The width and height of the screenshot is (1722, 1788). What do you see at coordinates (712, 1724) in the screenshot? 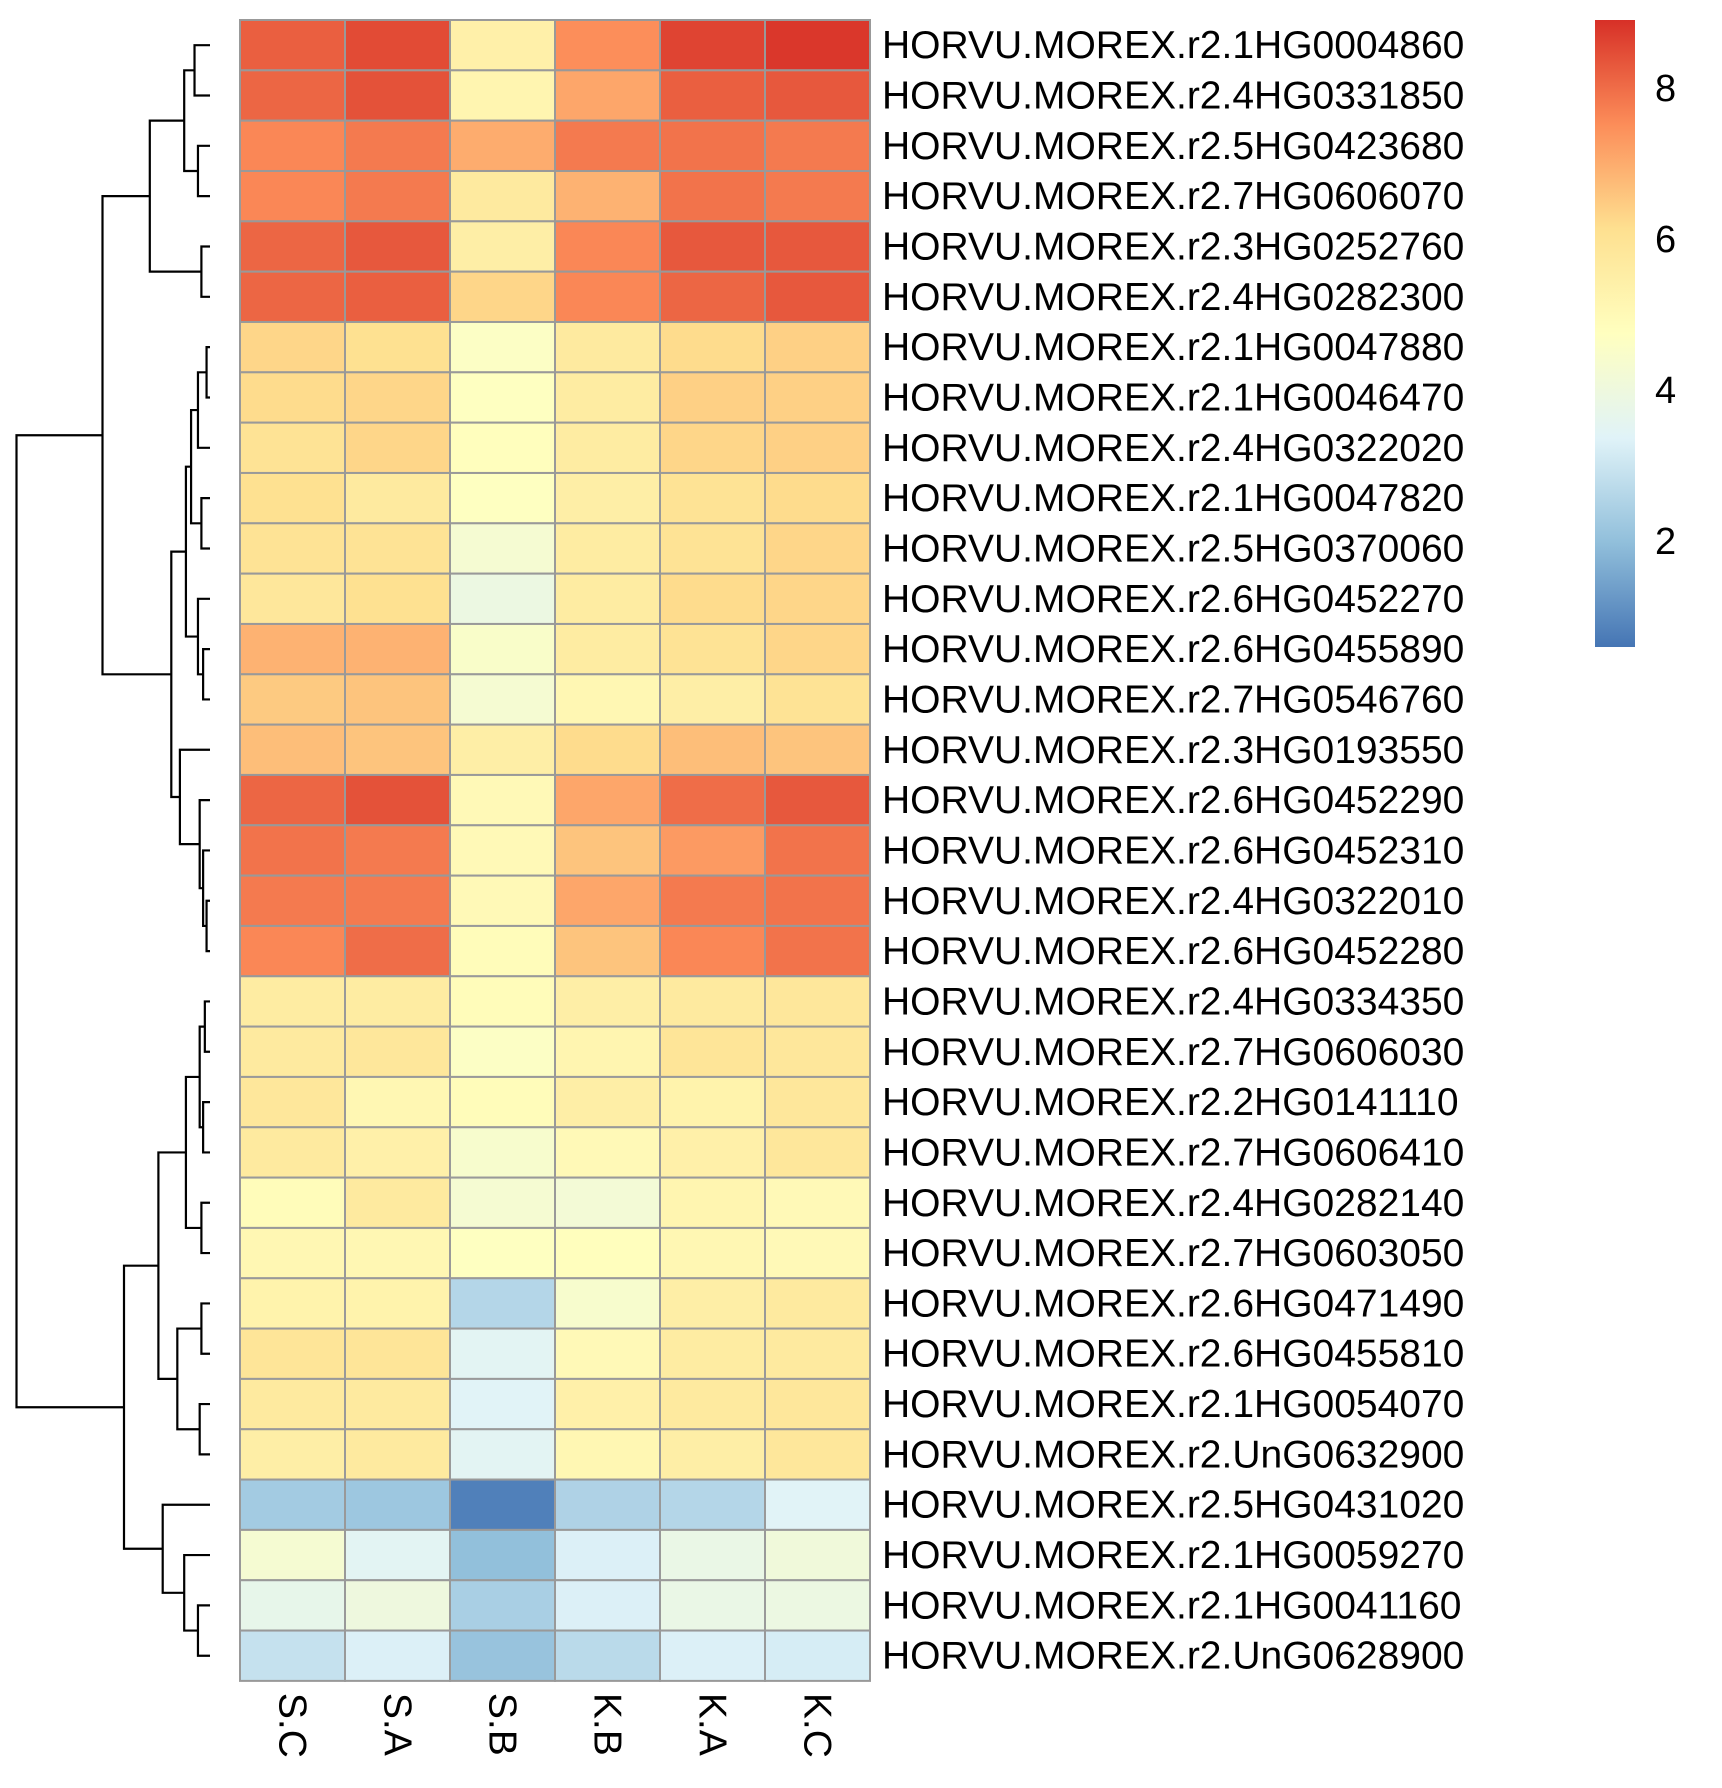
I see `column-label: K.A` at bounding box center [712, 1724].